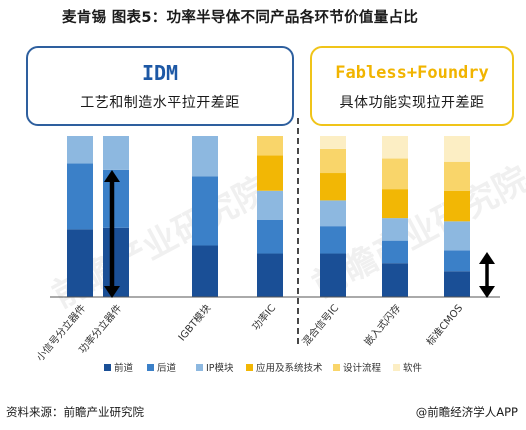 Image resolution: width=526 pixels, height=430 pixels. What do you see at coordinates (487, 258) in the screenshot?
I see `gap-arrow-fabless-head-up` at bounding box center [487, 258].